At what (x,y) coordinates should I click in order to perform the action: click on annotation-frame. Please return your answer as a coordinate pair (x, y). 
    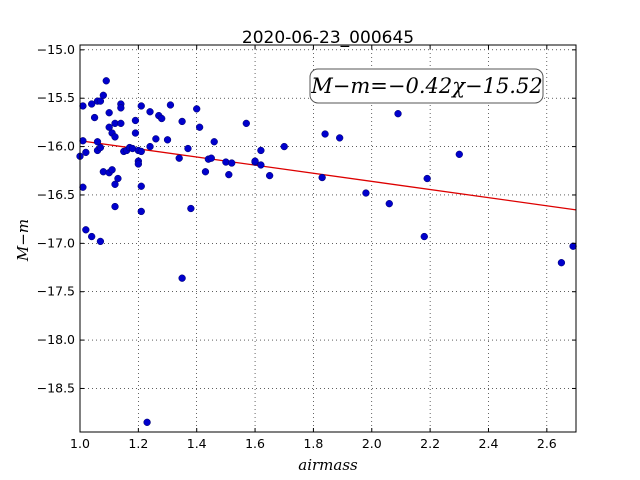
    Looking at the image, I should click on (426, 86).